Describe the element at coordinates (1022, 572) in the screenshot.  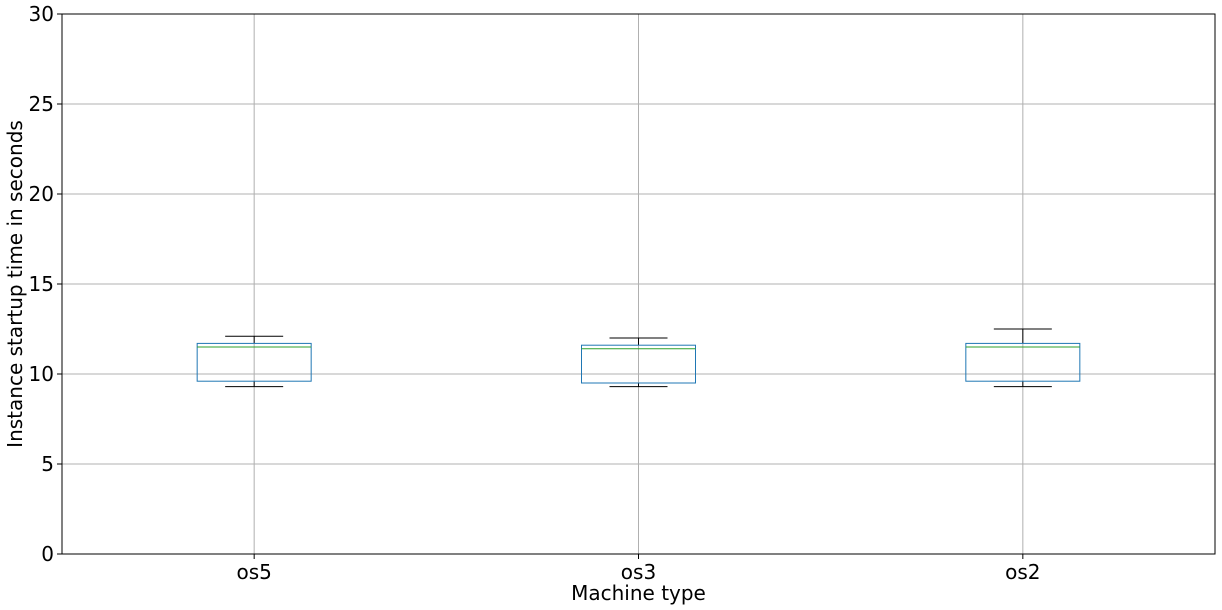
I see `x-tick-label: os2` at that location.